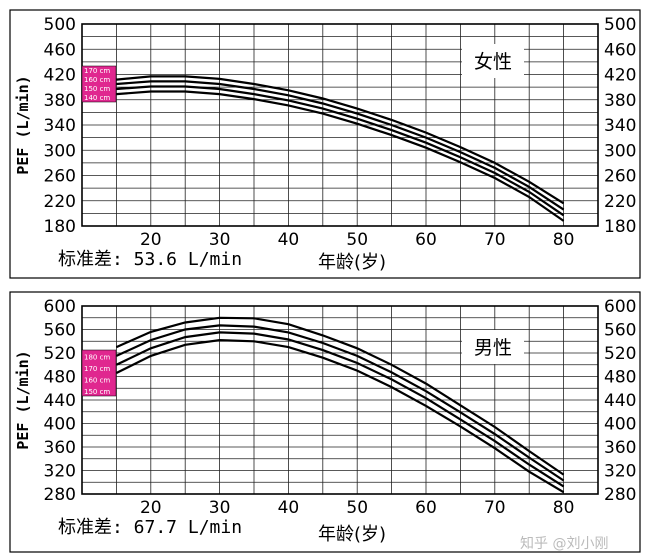  Describe the element at coordinates (620, 151) in the screenshot. I see `y-tick-label-right: 300` at that location.